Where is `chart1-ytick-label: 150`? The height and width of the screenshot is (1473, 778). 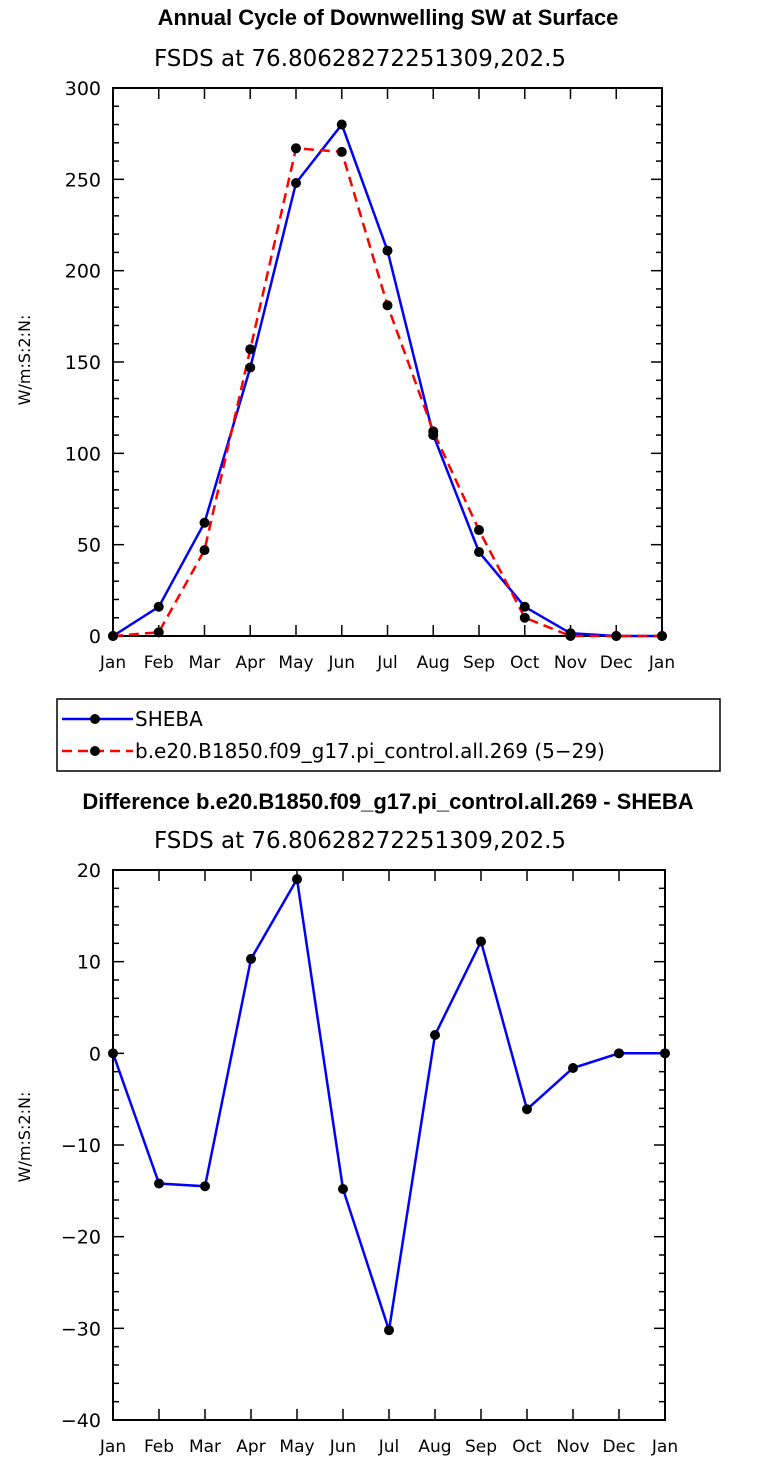
chart1-ytick-label: 150 is located at coordinates (83, 363).